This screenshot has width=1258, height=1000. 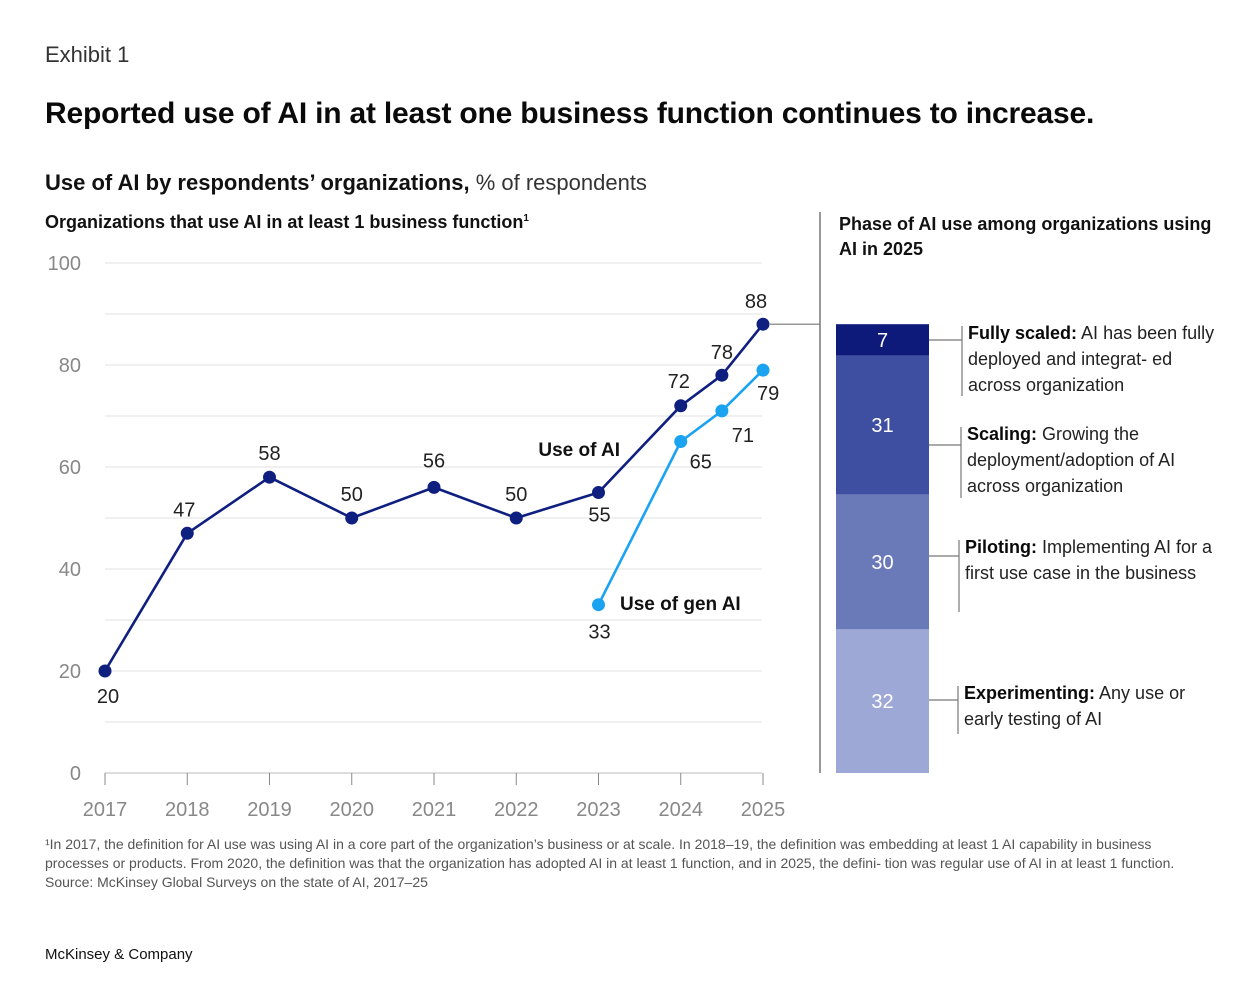 I want to click on phase-name: Fully scaled:, so click(x=1023, y=333).